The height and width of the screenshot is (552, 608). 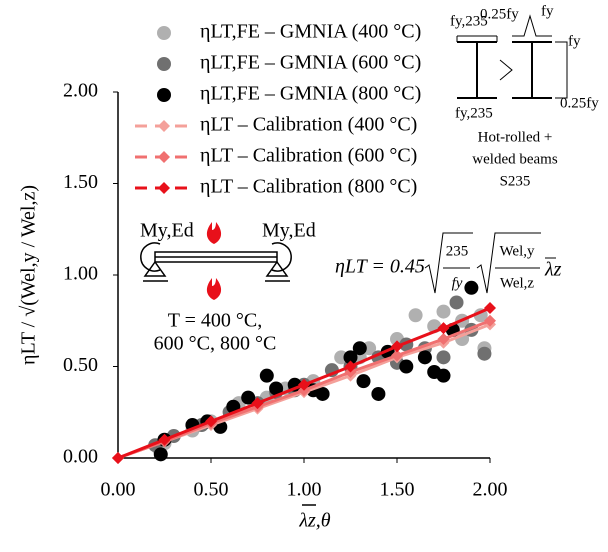 What do you see at coordinates (308, 125) in the screenshot?
I see `legend-label: ηLT – Calibration (400 °C)` at bounding box center [308, 125].